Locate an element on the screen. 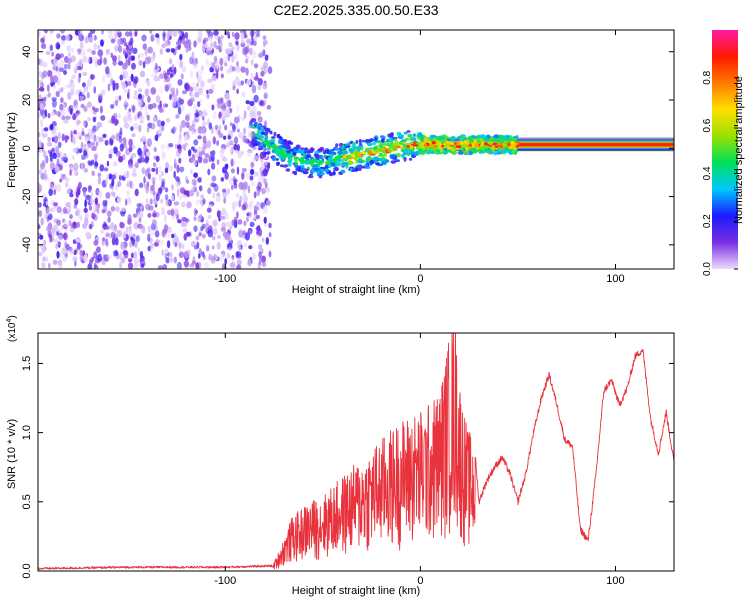 The width and height of the screenshot is (750, 605). colorbar-ticks: 0.0 0.2 0.4 0.6 0.8 is located at coordinates (720, 173).